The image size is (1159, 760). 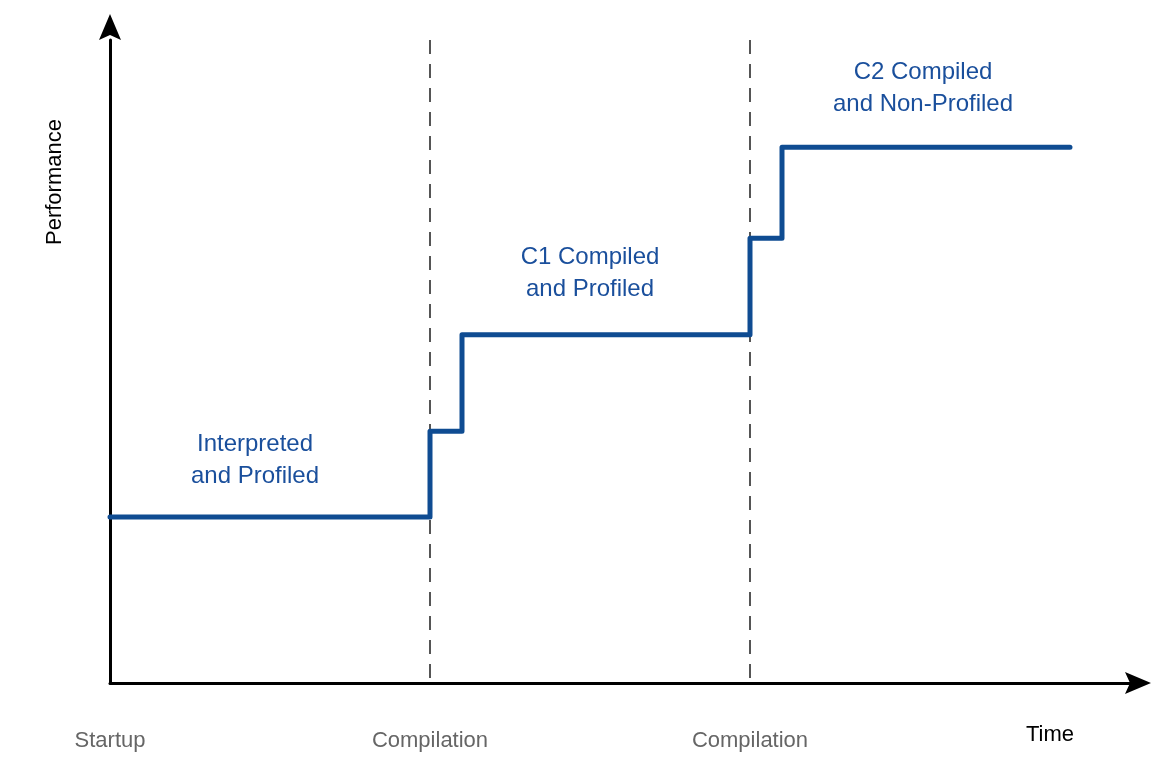 I want to click on y-axis-title: Performance, so click(x=53, y=182).